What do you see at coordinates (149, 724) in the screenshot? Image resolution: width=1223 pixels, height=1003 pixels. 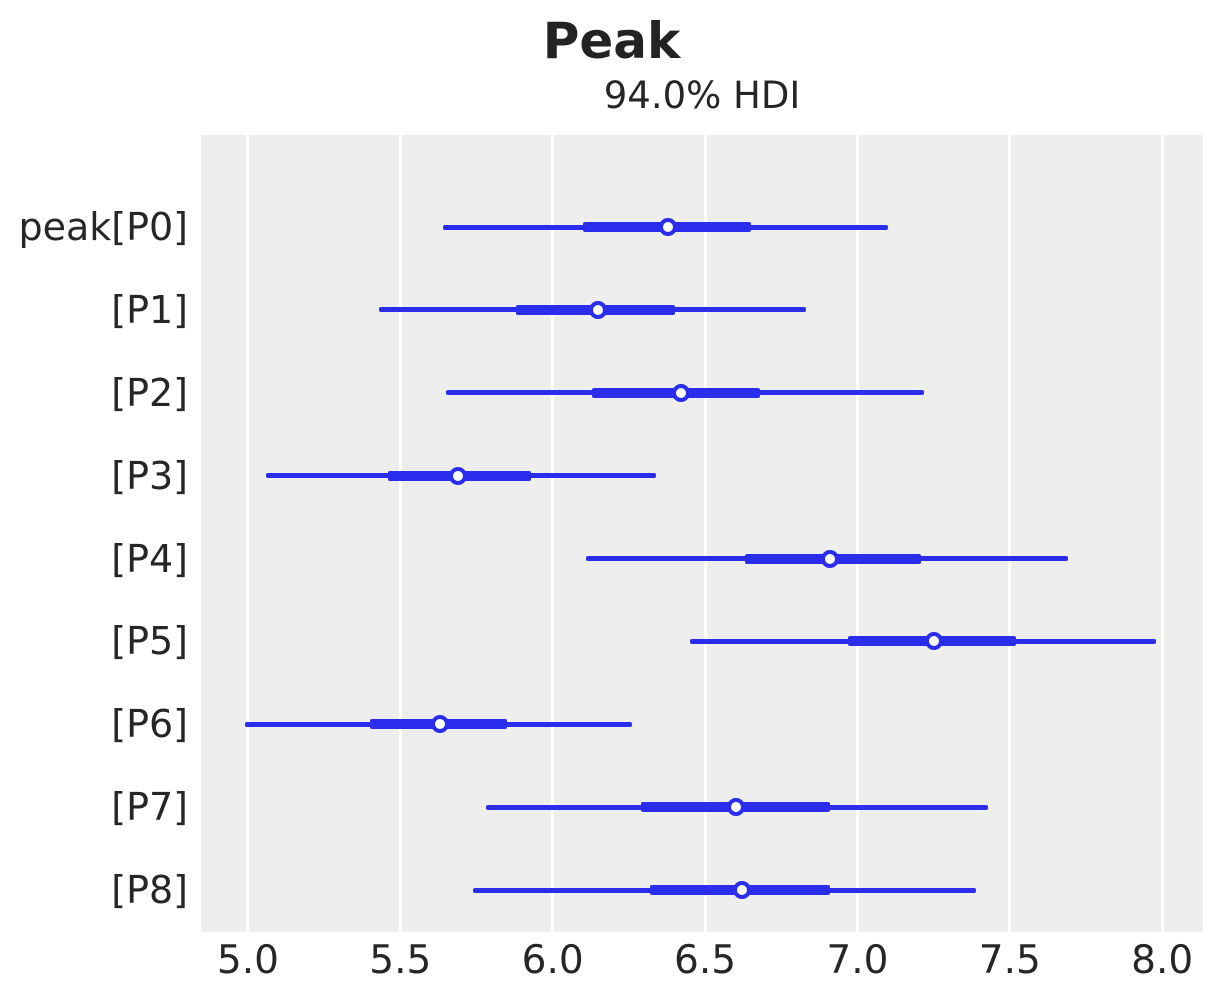 I see `y-tick-label: [P6]` at bounding box center [149, 724].